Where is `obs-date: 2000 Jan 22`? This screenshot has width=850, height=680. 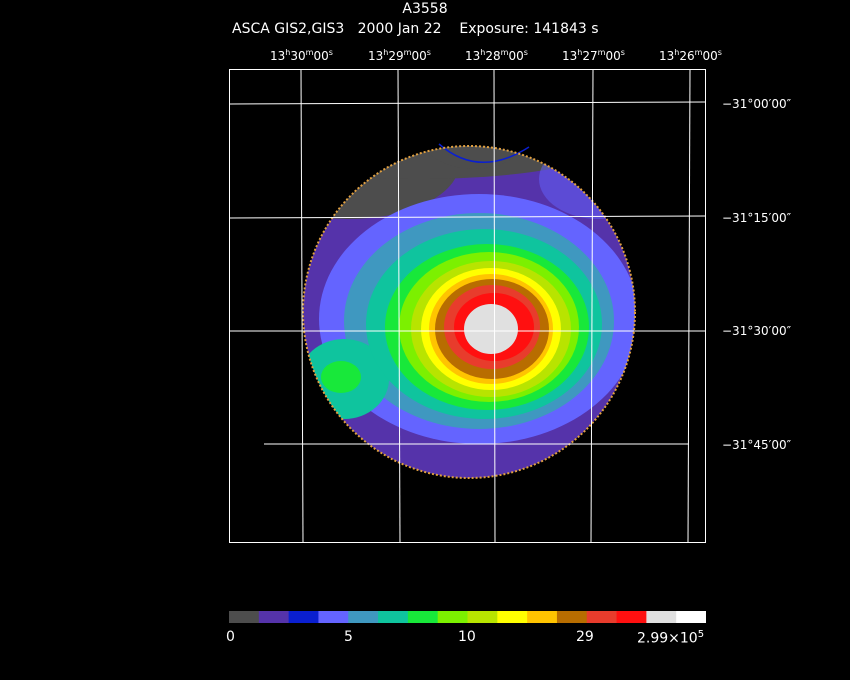 obs-date: 2000 Jan 22 is located at coordinates (399, 29).